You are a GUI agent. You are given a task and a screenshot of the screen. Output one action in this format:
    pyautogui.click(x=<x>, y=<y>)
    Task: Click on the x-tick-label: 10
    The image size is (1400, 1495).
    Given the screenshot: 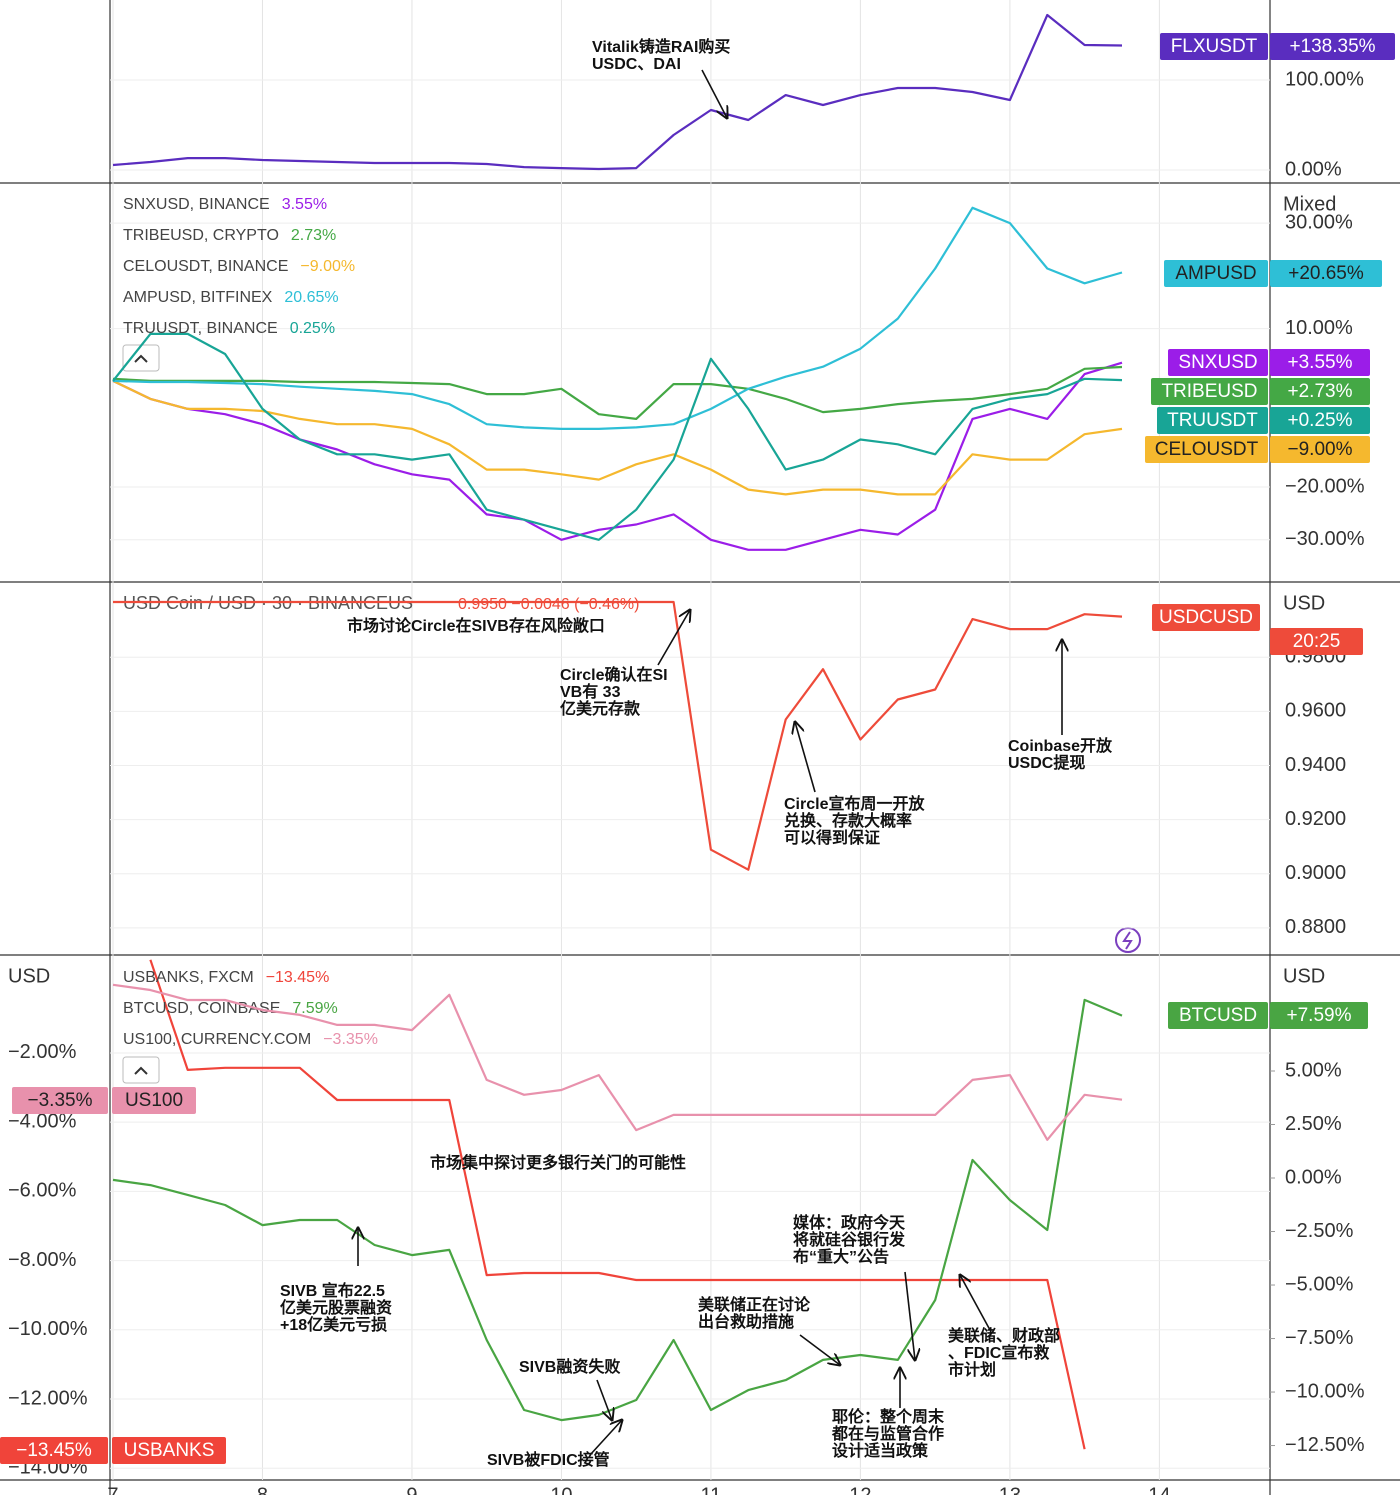 What is the action you would take?
    pyautogui.click(x=561, y=1489)
    